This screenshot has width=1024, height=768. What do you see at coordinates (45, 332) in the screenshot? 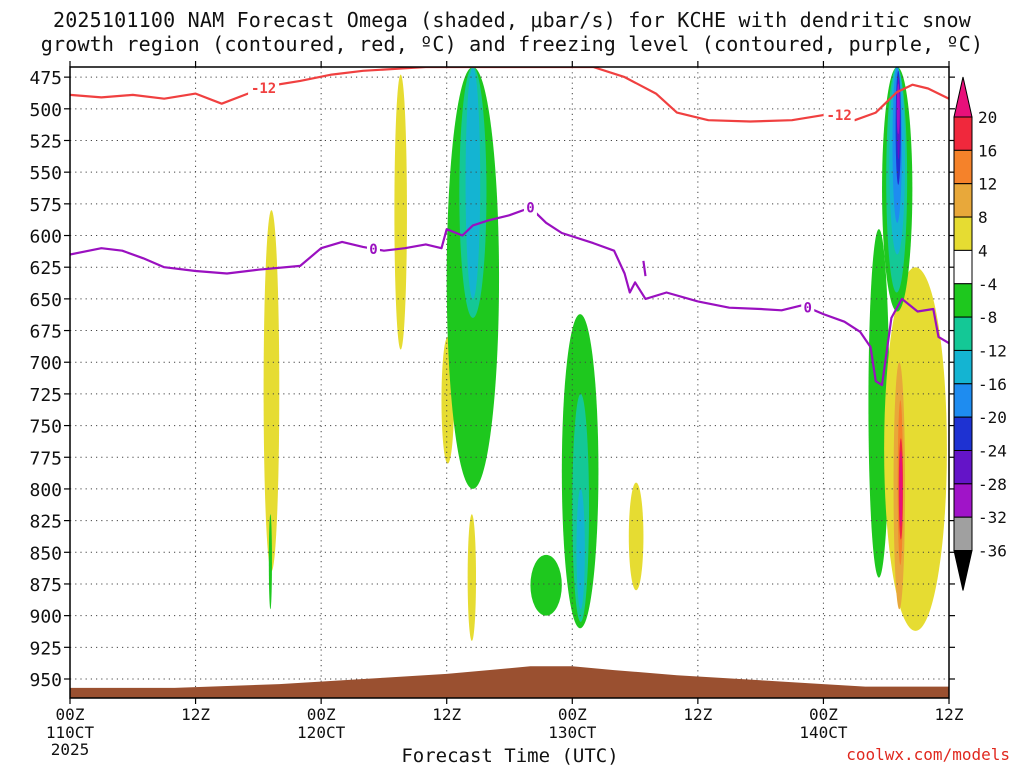
I see `y-tick-label: 675` at bounding box center [45, 332].